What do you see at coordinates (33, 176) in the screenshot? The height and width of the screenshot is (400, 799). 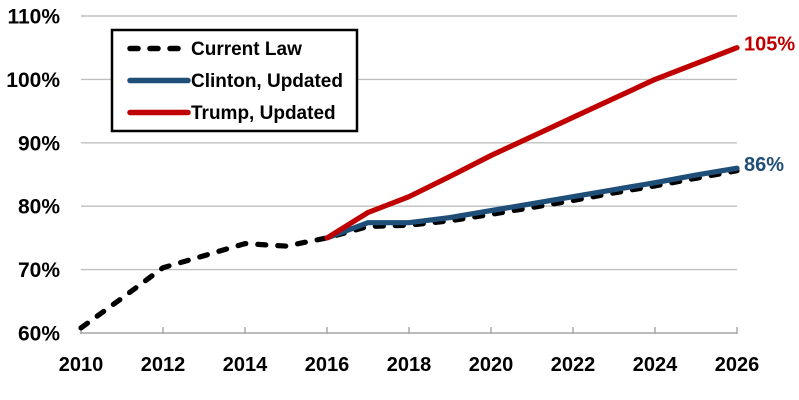 I see `y-axis-labels: 60% 70% 80% 90% 100% 110%` at bounding box center [33, 176].